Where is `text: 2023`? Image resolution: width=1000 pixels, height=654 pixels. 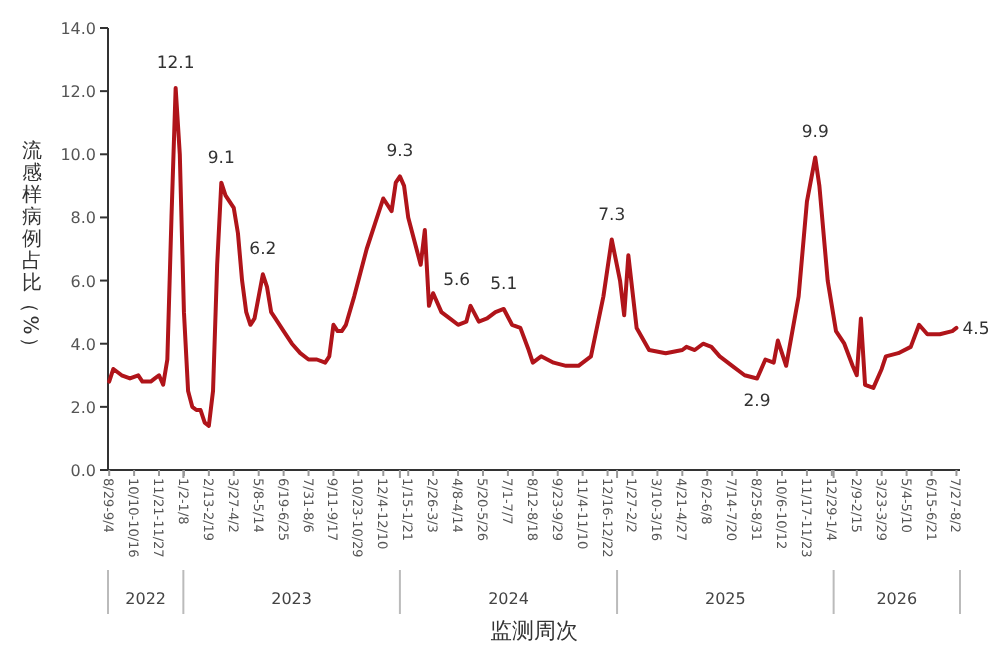
text: 2023 is located at coordinates (291, 599).